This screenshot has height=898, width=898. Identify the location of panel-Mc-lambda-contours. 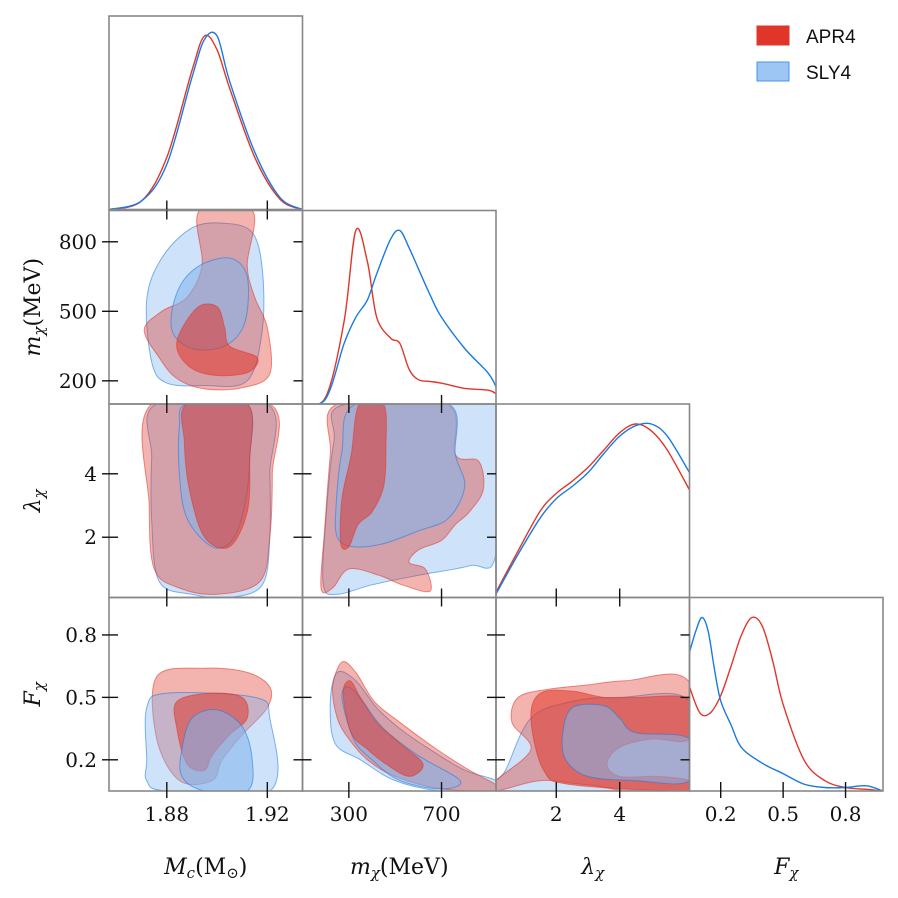
(210, 501).